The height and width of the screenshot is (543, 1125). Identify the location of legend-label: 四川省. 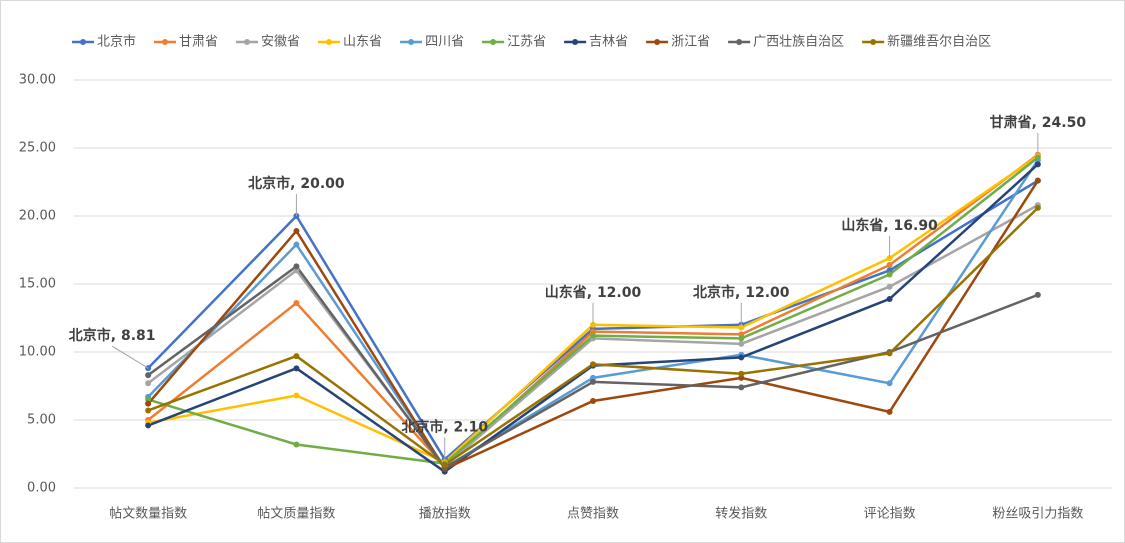
(444, 42).